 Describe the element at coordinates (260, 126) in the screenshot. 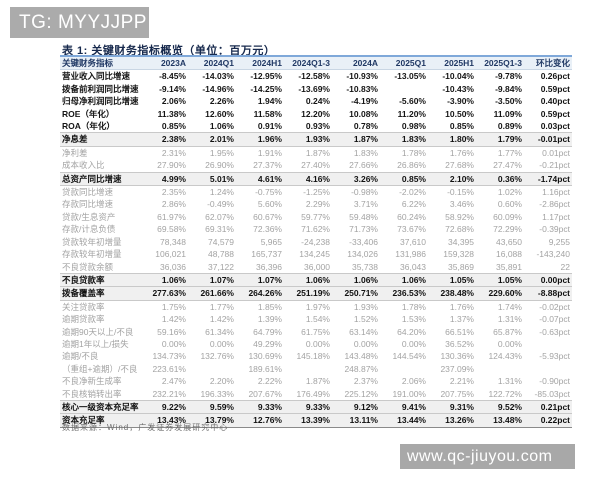

I see `table-cell: 0.91%` at that location.